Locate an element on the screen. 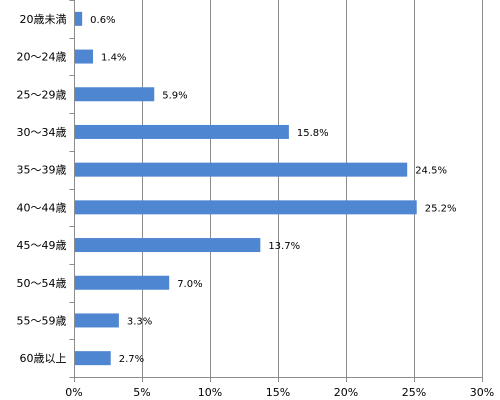 This screenshot has height=400, width=500. x-tick-label-3: 15% is located at coordinates (278, 392).